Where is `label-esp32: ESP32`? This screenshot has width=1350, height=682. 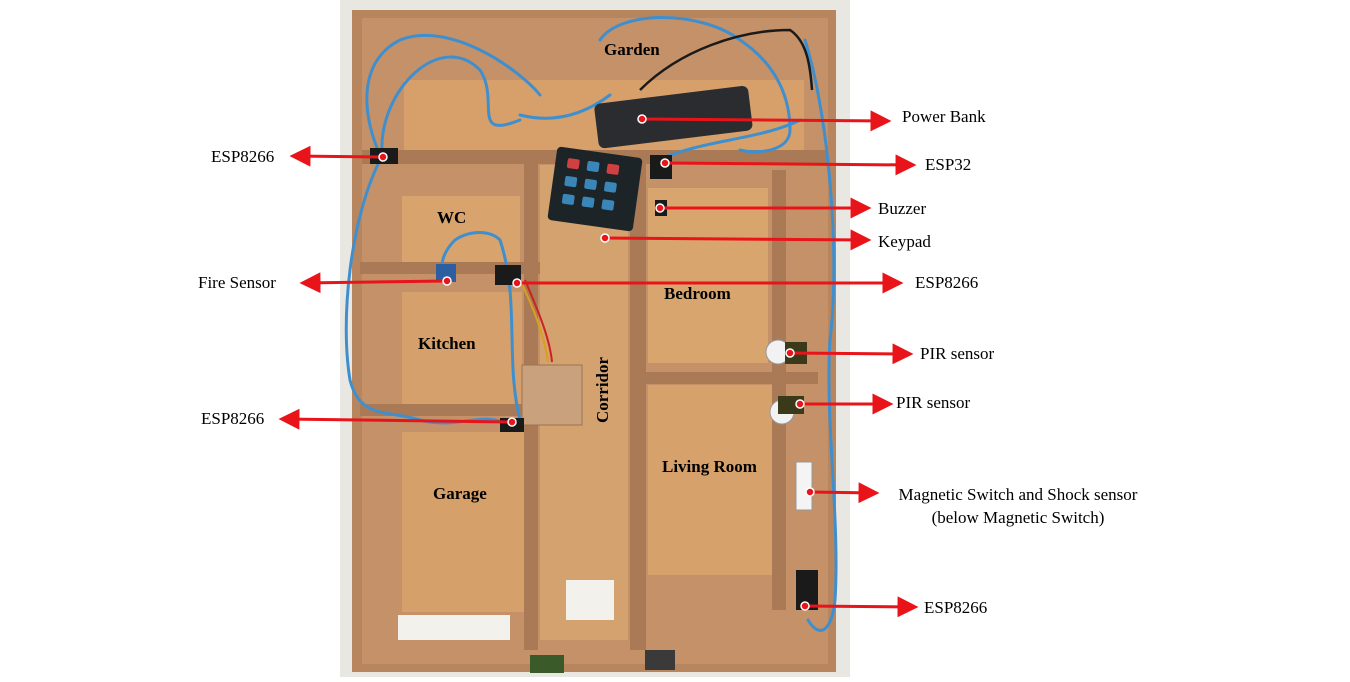 label-esp32: ESP32 is located at coordinates (948, 164).